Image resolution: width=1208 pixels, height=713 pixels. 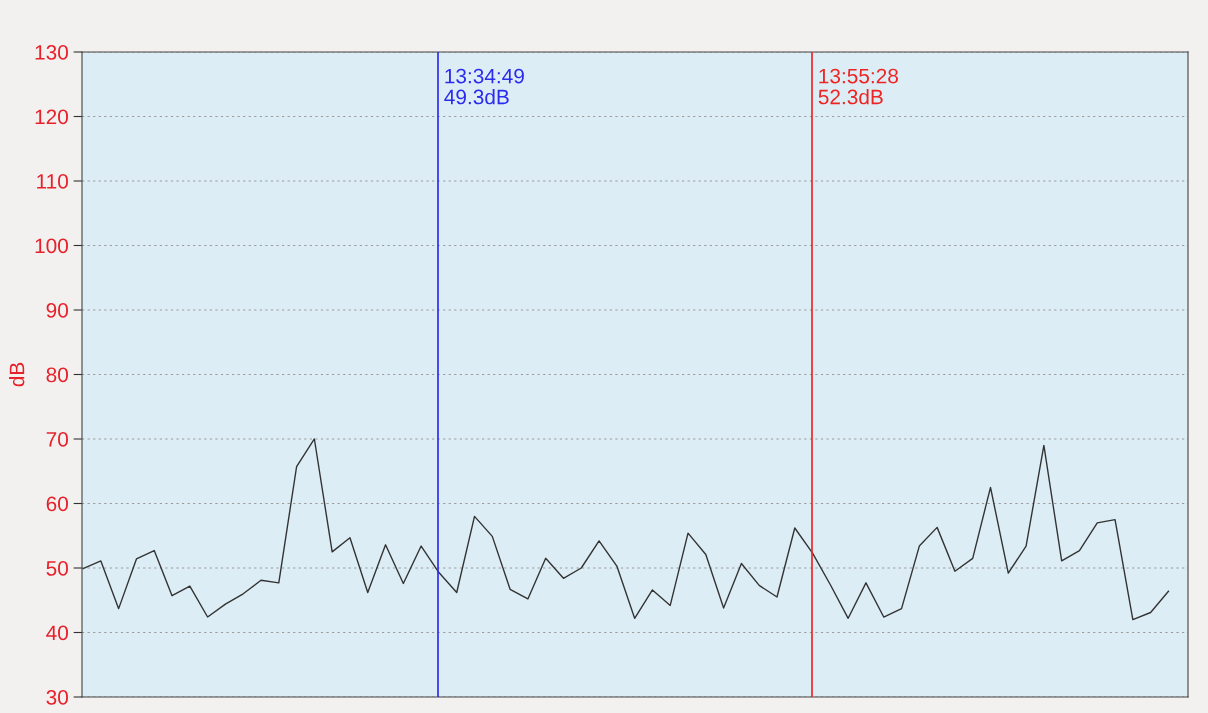 I want to click on y-tick-label: 40, so click(x=57, y=633).